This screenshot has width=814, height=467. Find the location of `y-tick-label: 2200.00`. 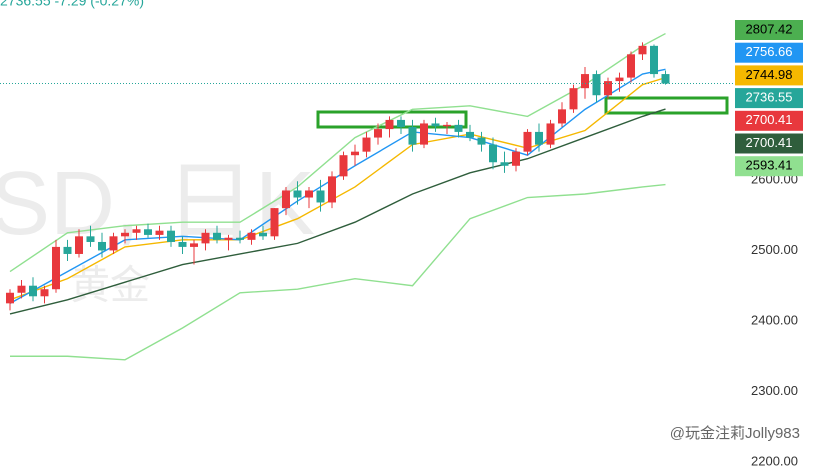

y-tick-label: 2200.00 is located at coordinates (774, 460).